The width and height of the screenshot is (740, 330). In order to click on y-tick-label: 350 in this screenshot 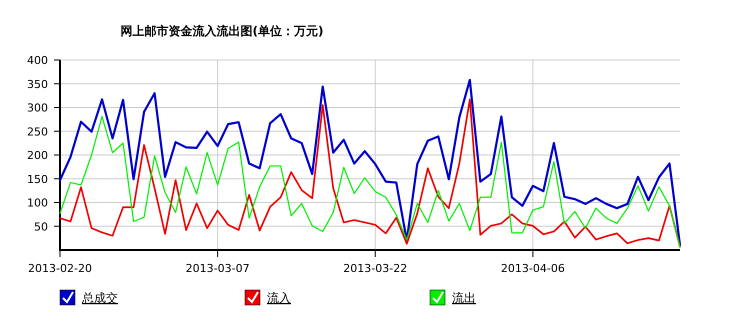, I will do `click(37, 84)`.